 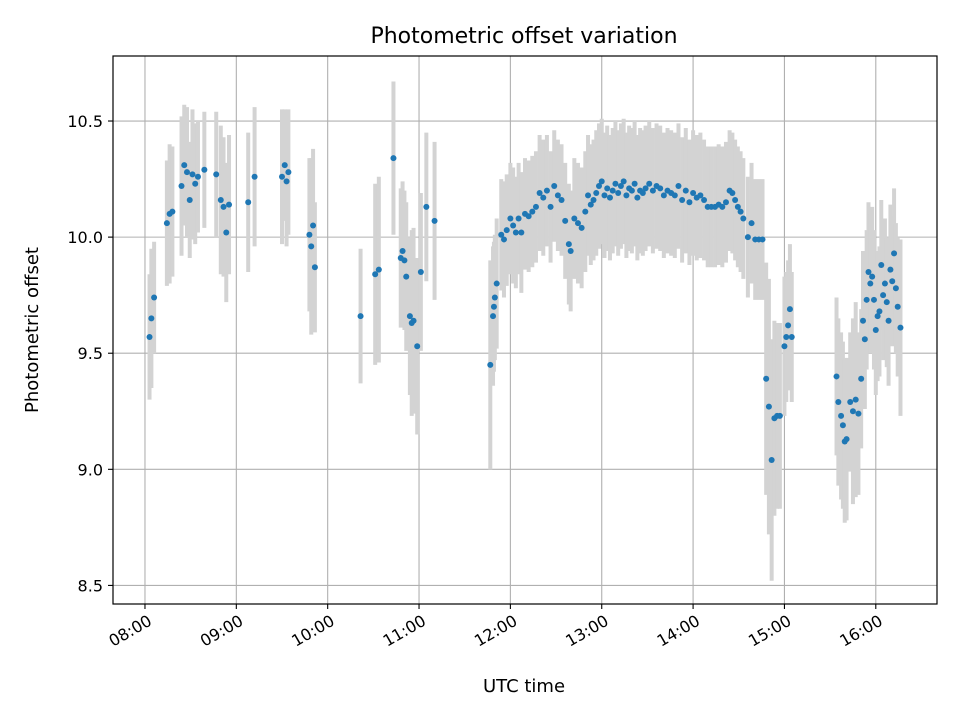 I want to click on y-tick-label: 9.0, so click(x=90, y=469).